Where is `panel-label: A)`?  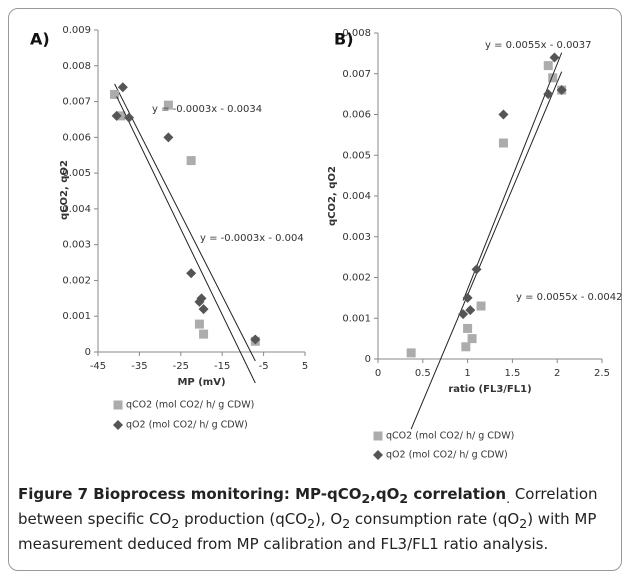 panel-label: A) is located at coordinates (40, 39).